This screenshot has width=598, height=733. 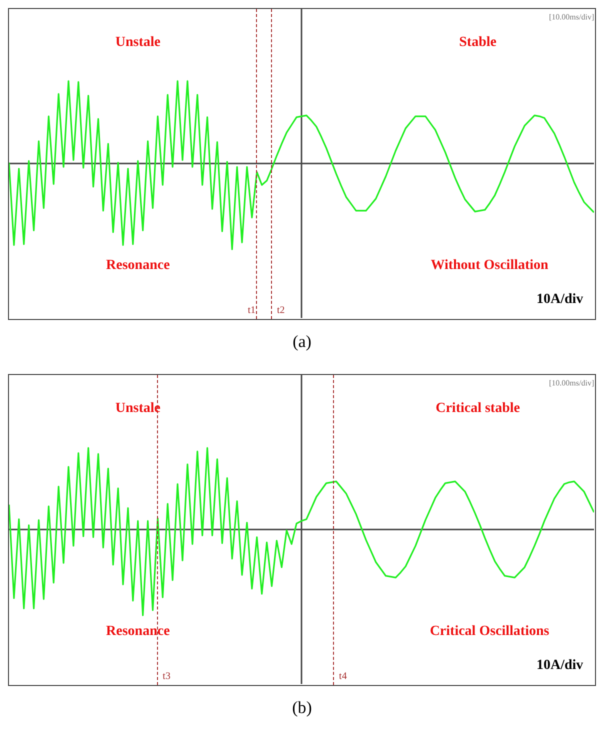 I want to click on text: Critical stable, so click(x=478, y=409).